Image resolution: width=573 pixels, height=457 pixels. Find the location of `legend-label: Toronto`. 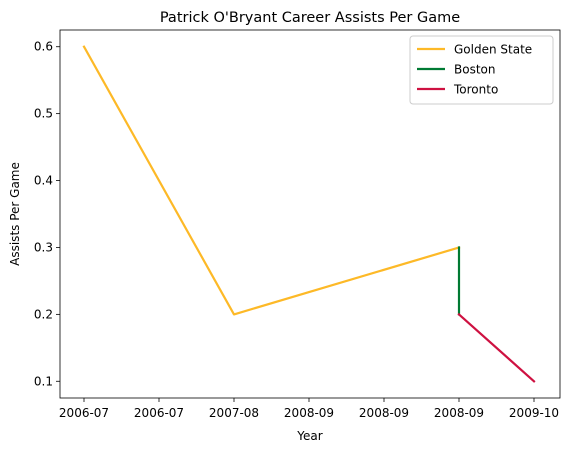

legend-label: Toronto is located at coordinates (475, 90).